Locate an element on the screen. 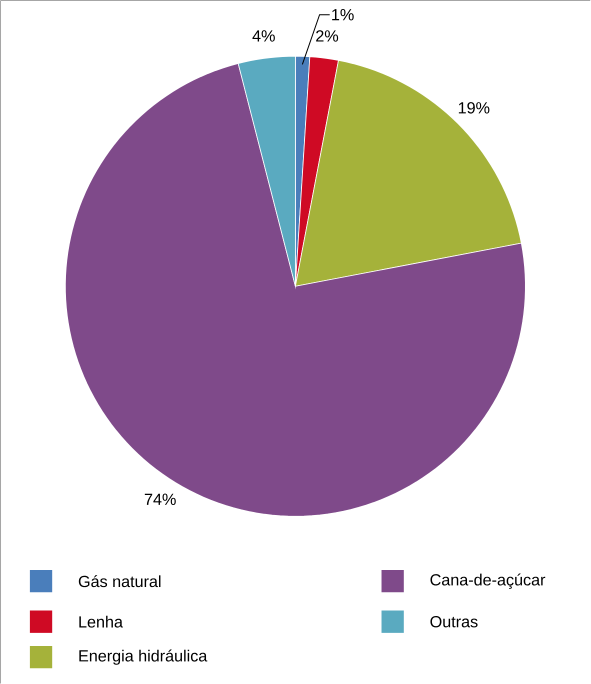 The width and height of the screenshot is (591, 684). data-label: 74% is located at coordinates (160, 499).